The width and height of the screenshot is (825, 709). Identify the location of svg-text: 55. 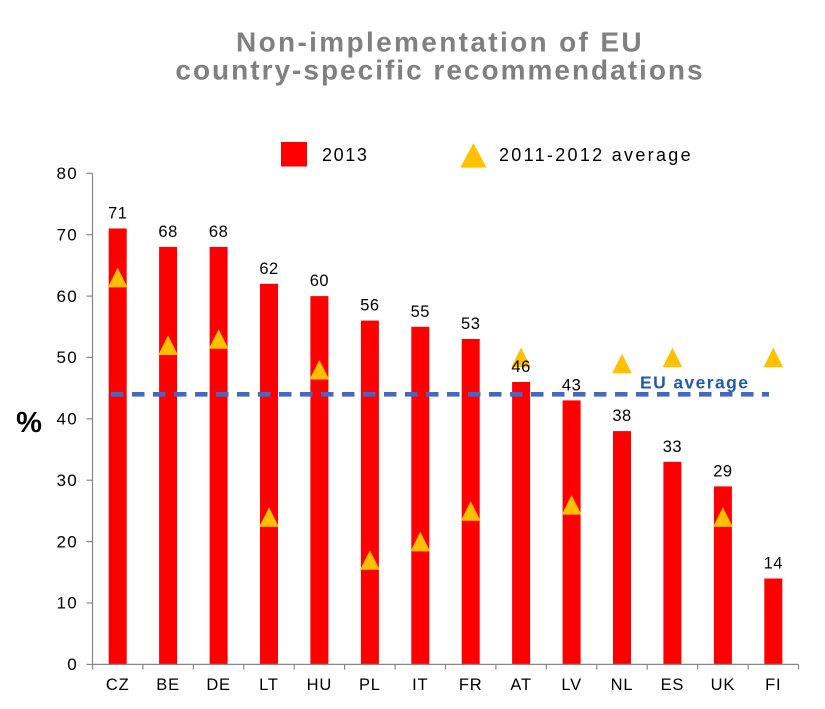
(420, 312).